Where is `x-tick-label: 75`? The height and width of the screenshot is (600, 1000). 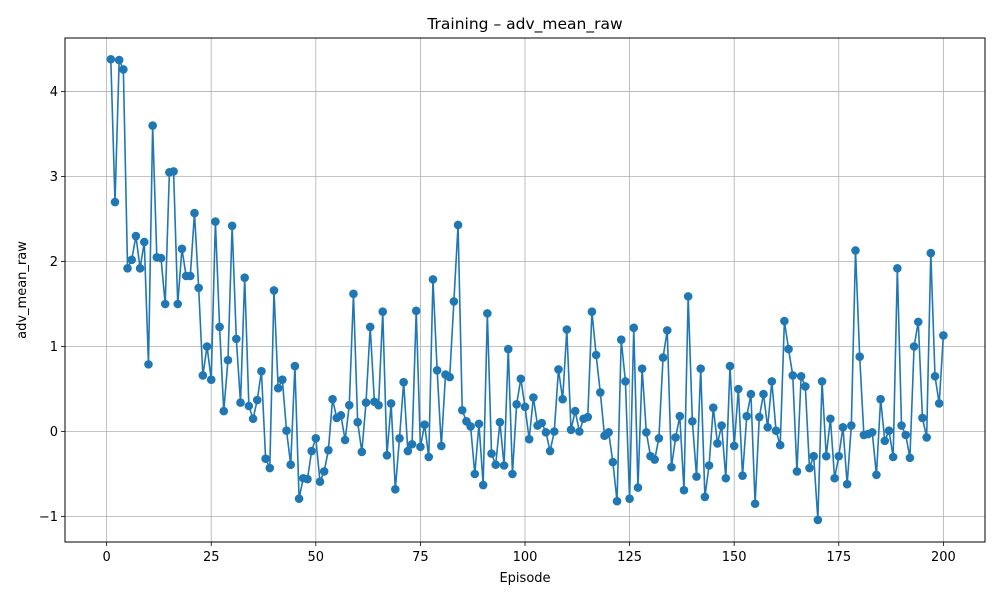
x-tick-label: 75 is located at coordinates (420, 557).